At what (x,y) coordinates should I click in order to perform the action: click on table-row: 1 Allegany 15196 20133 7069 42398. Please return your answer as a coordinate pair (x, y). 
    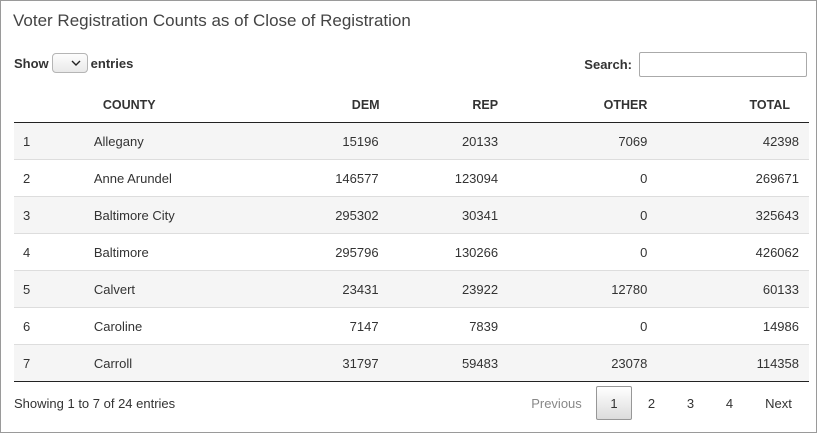
    Looking at the image, I should click on (411, 141).